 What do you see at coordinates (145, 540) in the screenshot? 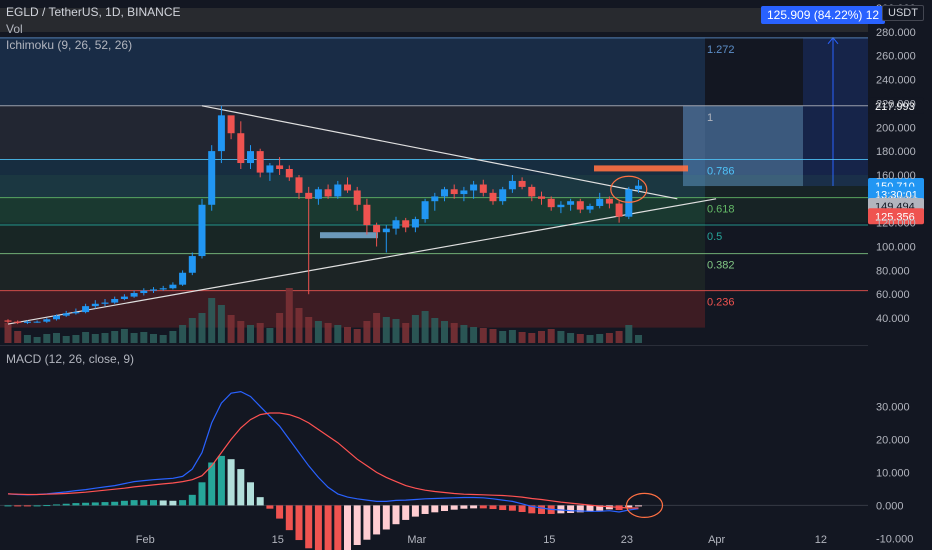
I see `time-tick-label: Feb` at bounding box center [145, 540].